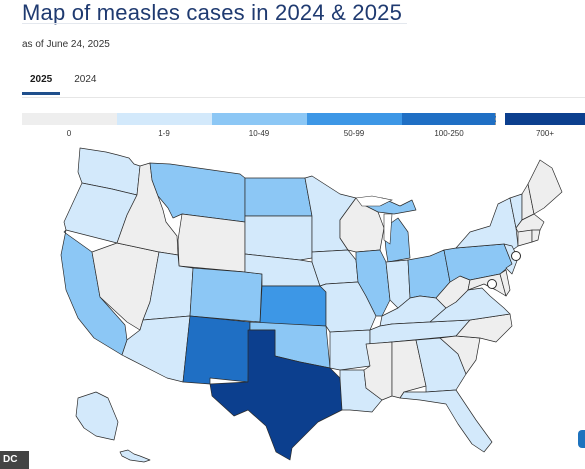  I want to click on state-ia, so click(335, 268).